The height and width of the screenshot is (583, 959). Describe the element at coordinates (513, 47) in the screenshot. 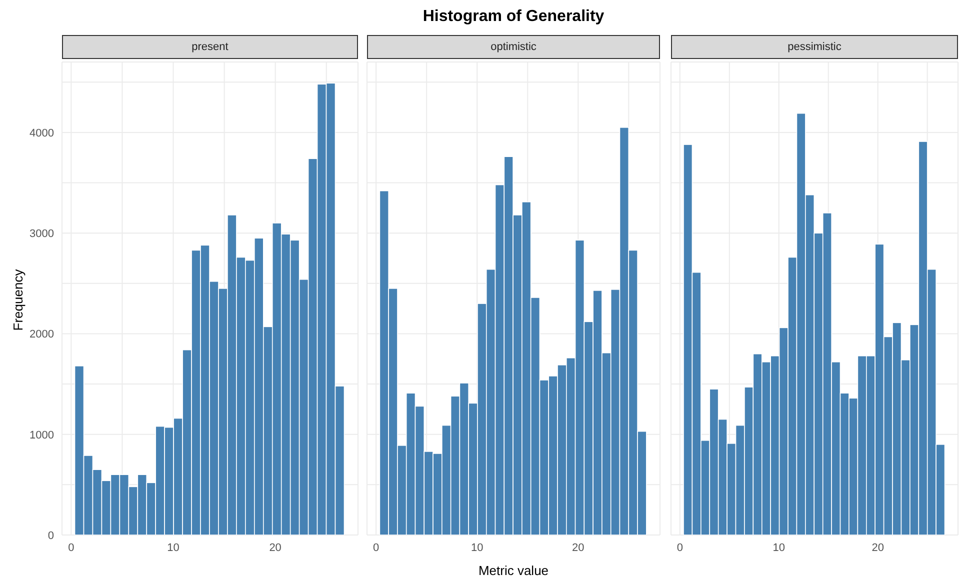

I see `chart-subtitle: optimistic` at that location.